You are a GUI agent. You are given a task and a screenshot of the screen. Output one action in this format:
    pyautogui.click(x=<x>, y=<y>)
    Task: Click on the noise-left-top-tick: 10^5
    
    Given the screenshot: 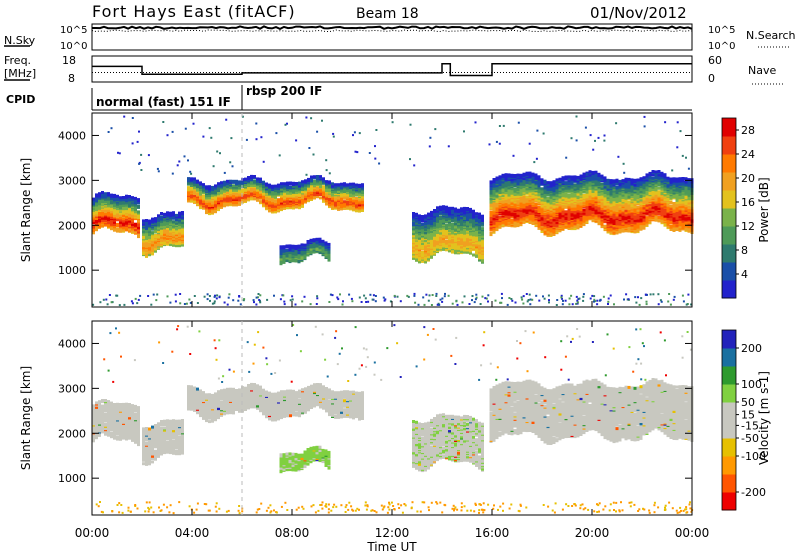 What is the action you would take?
    pyautogui.click(x=73, y=30)
    